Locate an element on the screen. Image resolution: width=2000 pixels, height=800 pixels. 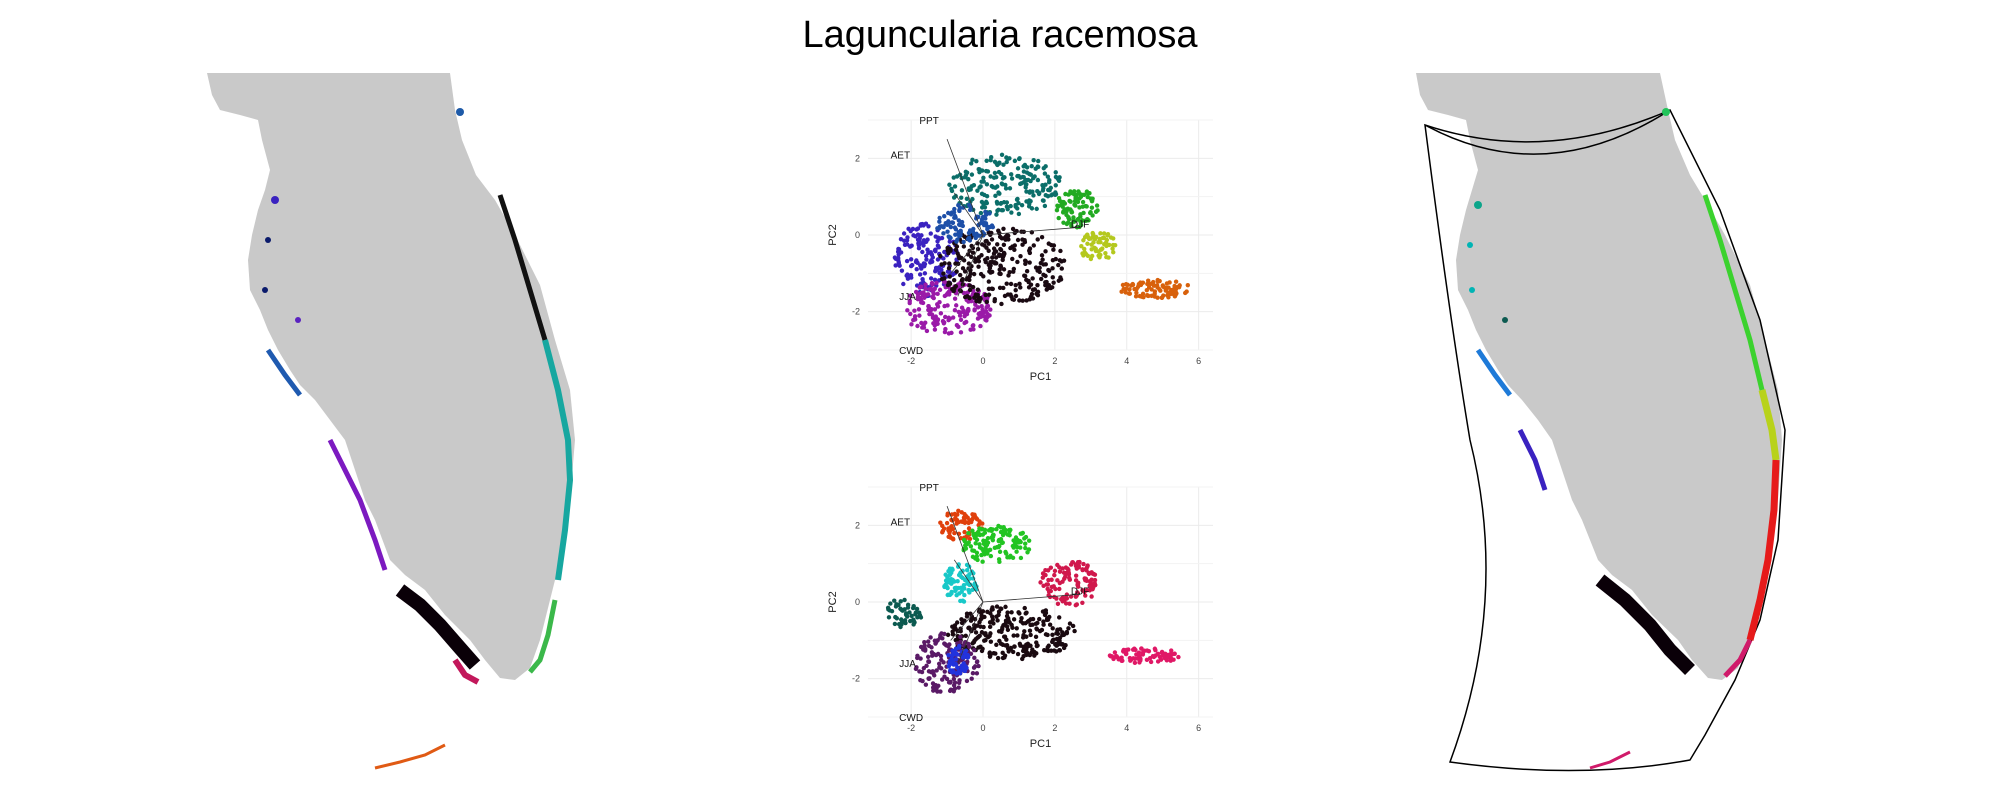
chart-title: Laguncularia racemosa is located at coordinates (1000, 35).